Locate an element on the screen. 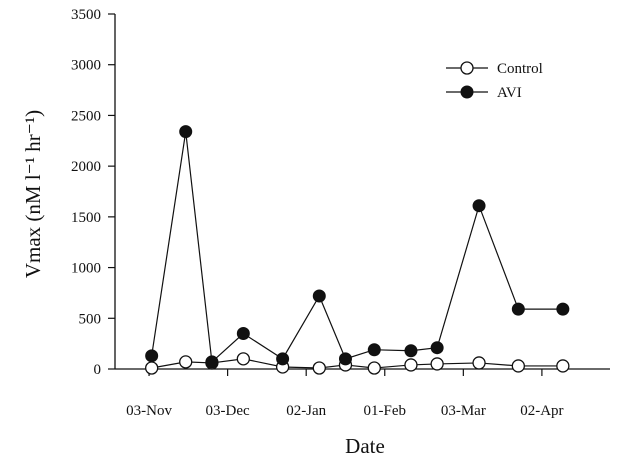 Image resolution: width=621 pixels, height=458 pixels. legend-avi-marker is located at coordinates (467, 92).